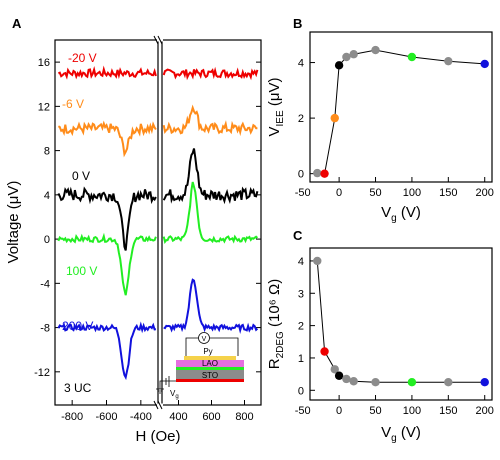  I want to click on panel-b-series-line, so click(401, 112).